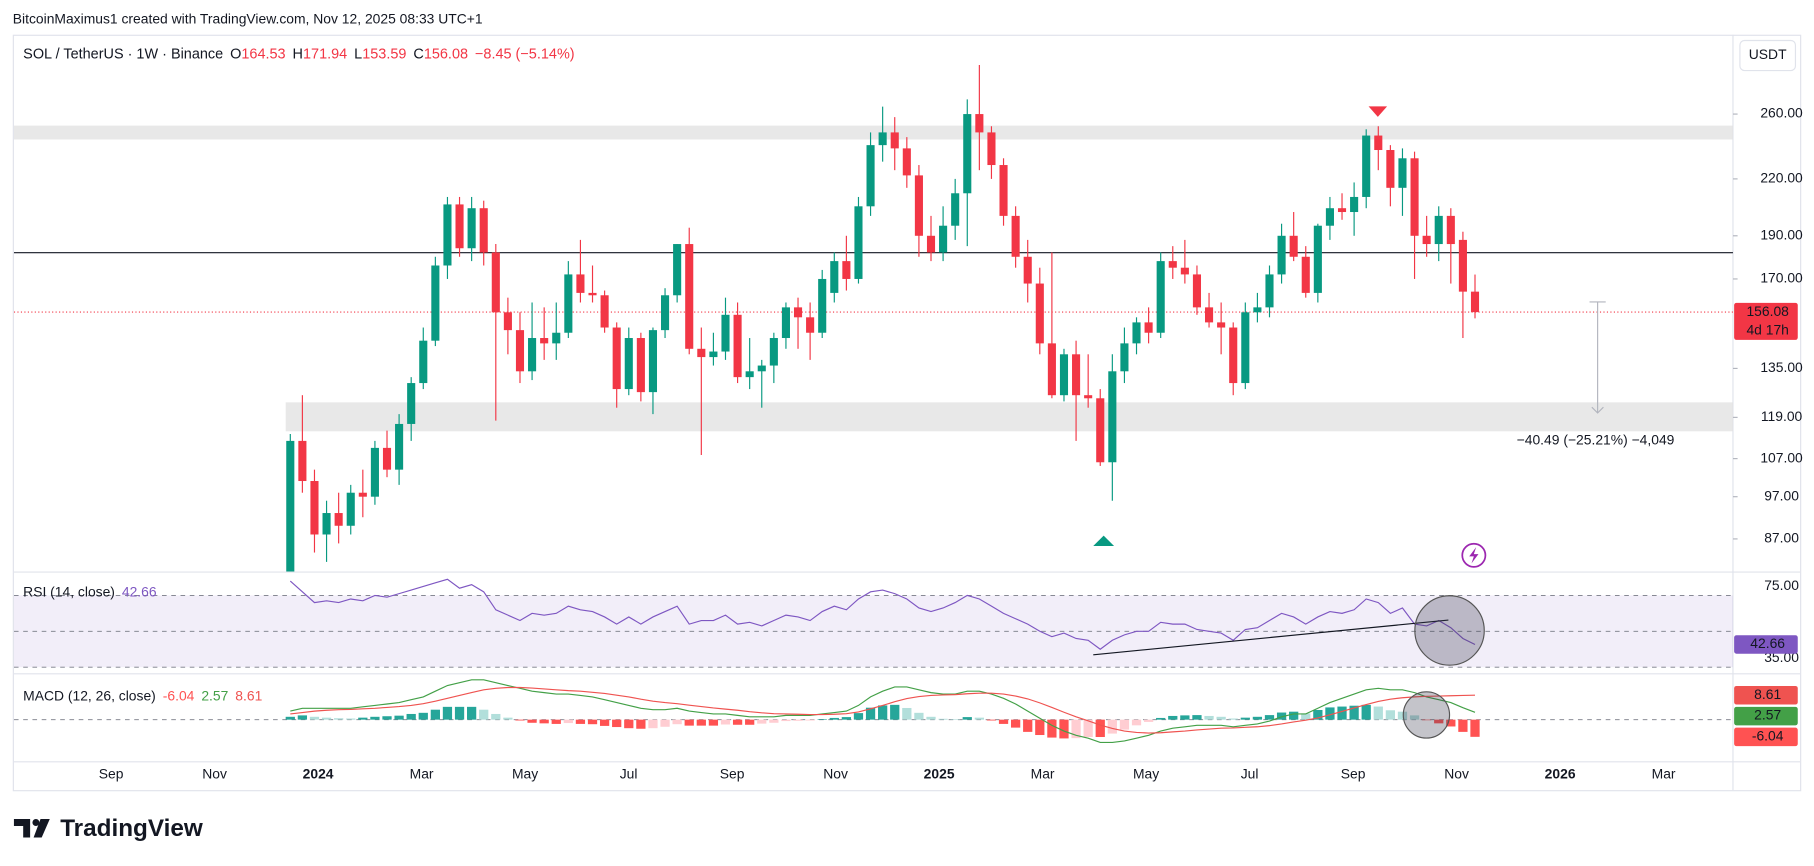 This screenshot has height=866, width=1814. Describe the element at coordinates (525, 54) in the screenshot. I see `legend-change: −8.45 (−5.14%)` at that location.